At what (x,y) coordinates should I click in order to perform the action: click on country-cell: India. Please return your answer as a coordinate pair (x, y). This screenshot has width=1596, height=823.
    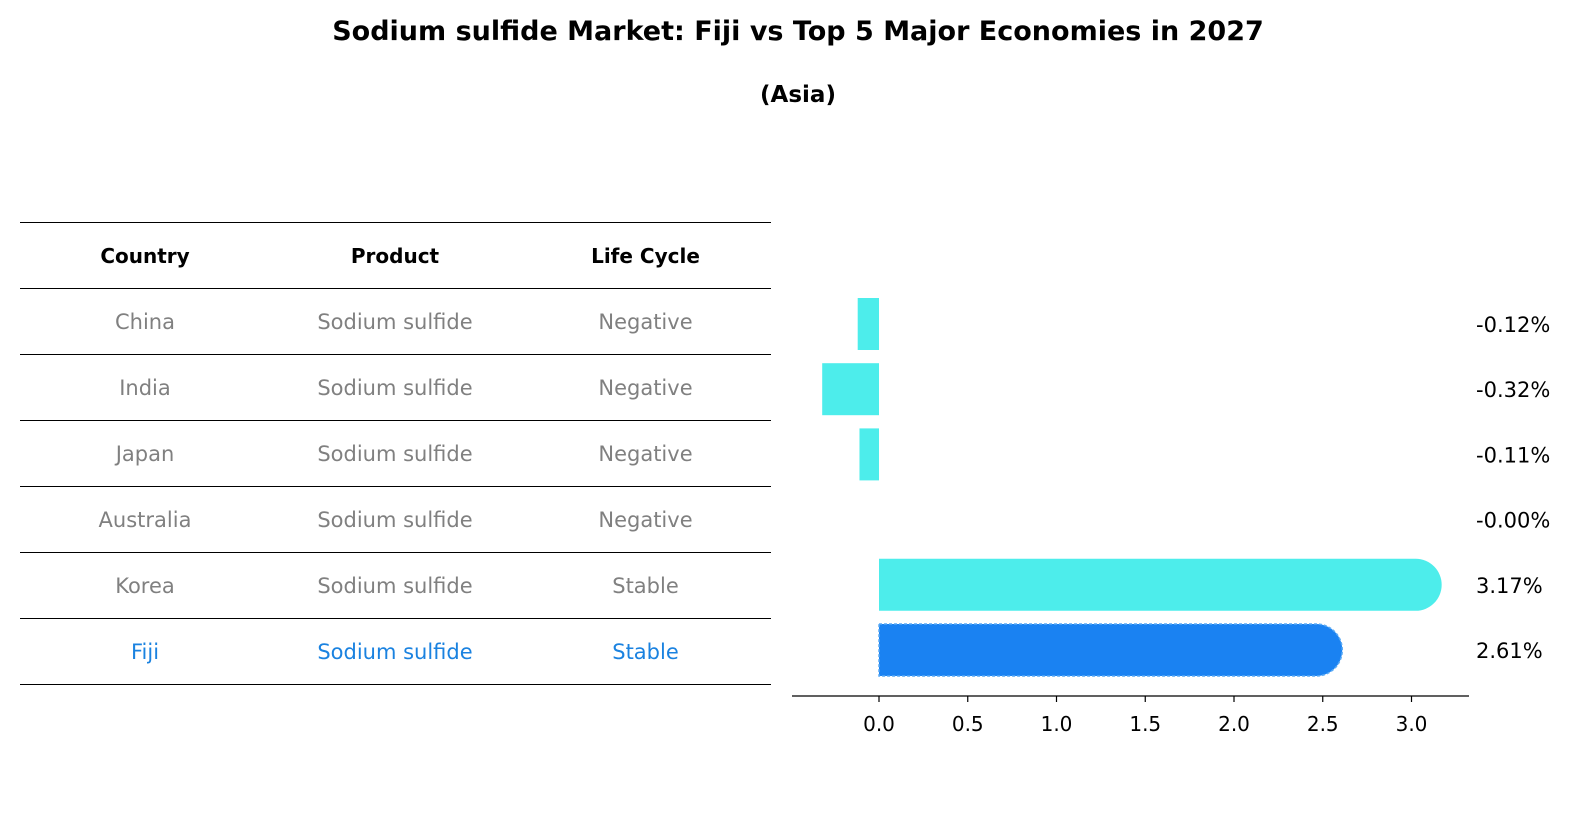
    Looking at the image, I should click on (145, 387).